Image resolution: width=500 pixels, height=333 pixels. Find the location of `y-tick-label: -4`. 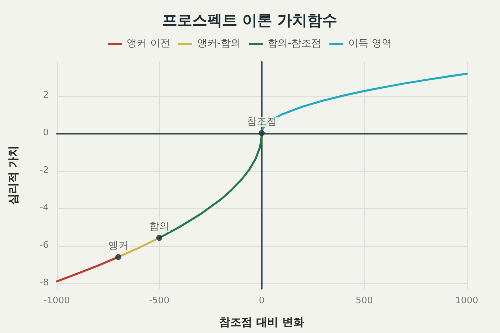

y-tick-label: -4 is located at coordinates (45, 208).